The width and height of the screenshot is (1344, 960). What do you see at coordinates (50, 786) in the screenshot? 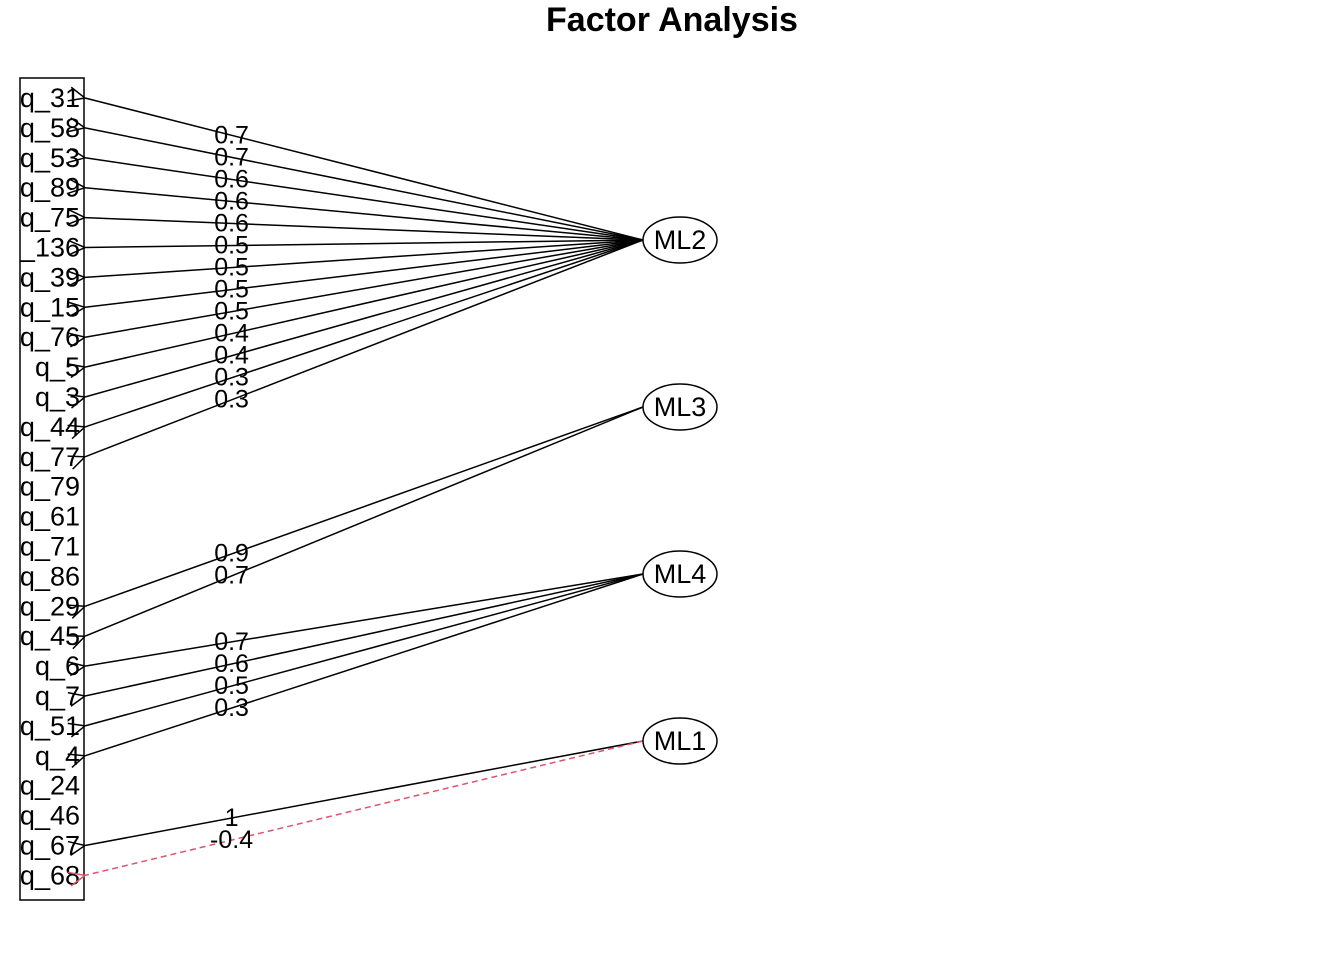
I see `variable-label: q_24` at bounding box center [50, 786].